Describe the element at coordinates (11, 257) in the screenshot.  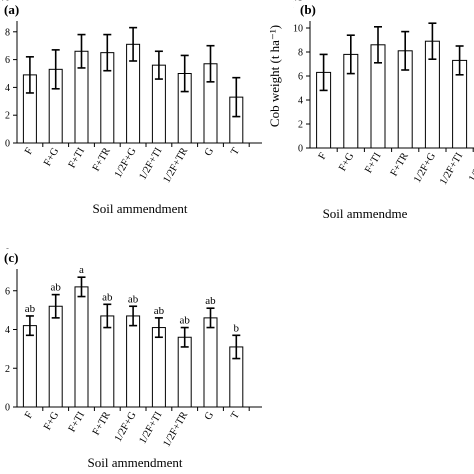
I see `panel-label: (c)` at that location.